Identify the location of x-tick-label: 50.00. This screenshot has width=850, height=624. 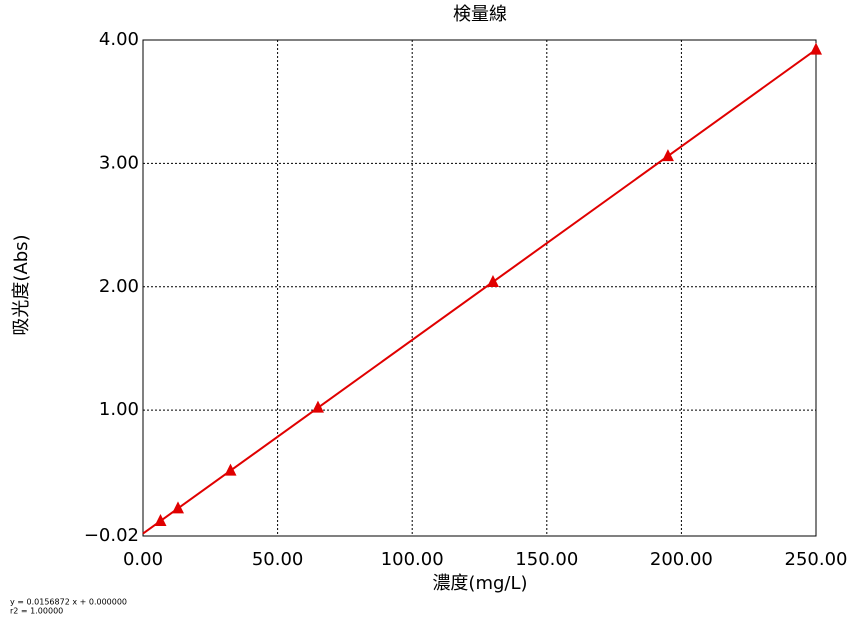
(278, 559).